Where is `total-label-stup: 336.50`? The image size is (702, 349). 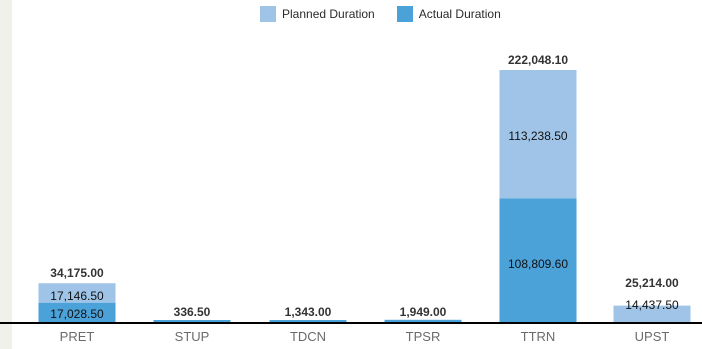 total-label-stup: 336.50 is located at coordinates (192, 312).